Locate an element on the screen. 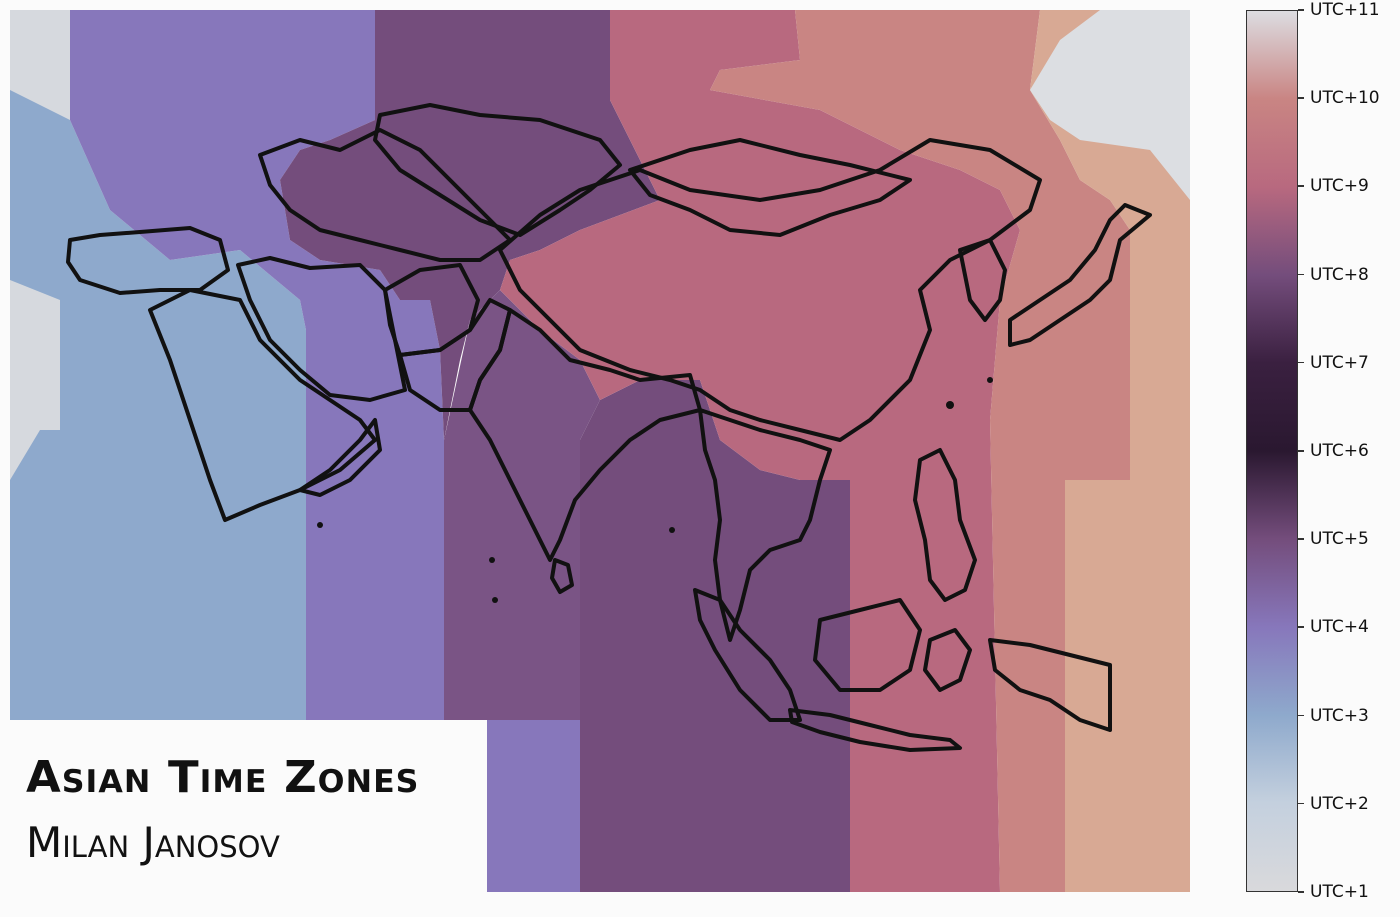  country-border-indochina is located at coordinates (765, 525).